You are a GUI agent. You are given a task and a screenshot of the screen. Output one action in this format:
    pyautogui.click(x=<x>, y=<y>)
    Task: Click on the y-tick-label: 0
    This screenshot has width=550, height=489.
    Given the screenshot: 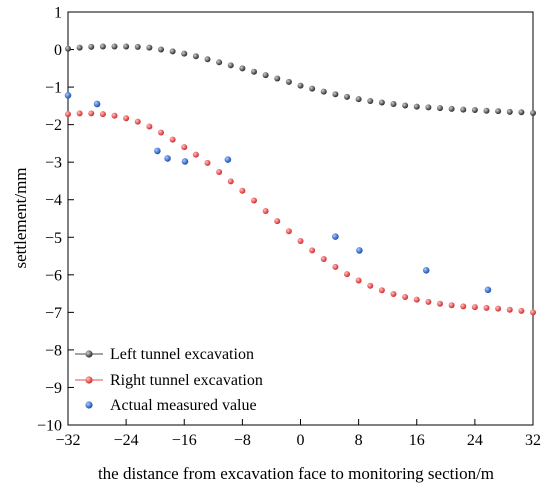 What is the action you would take?
    pyautogui.click(x=58, y=50)
    